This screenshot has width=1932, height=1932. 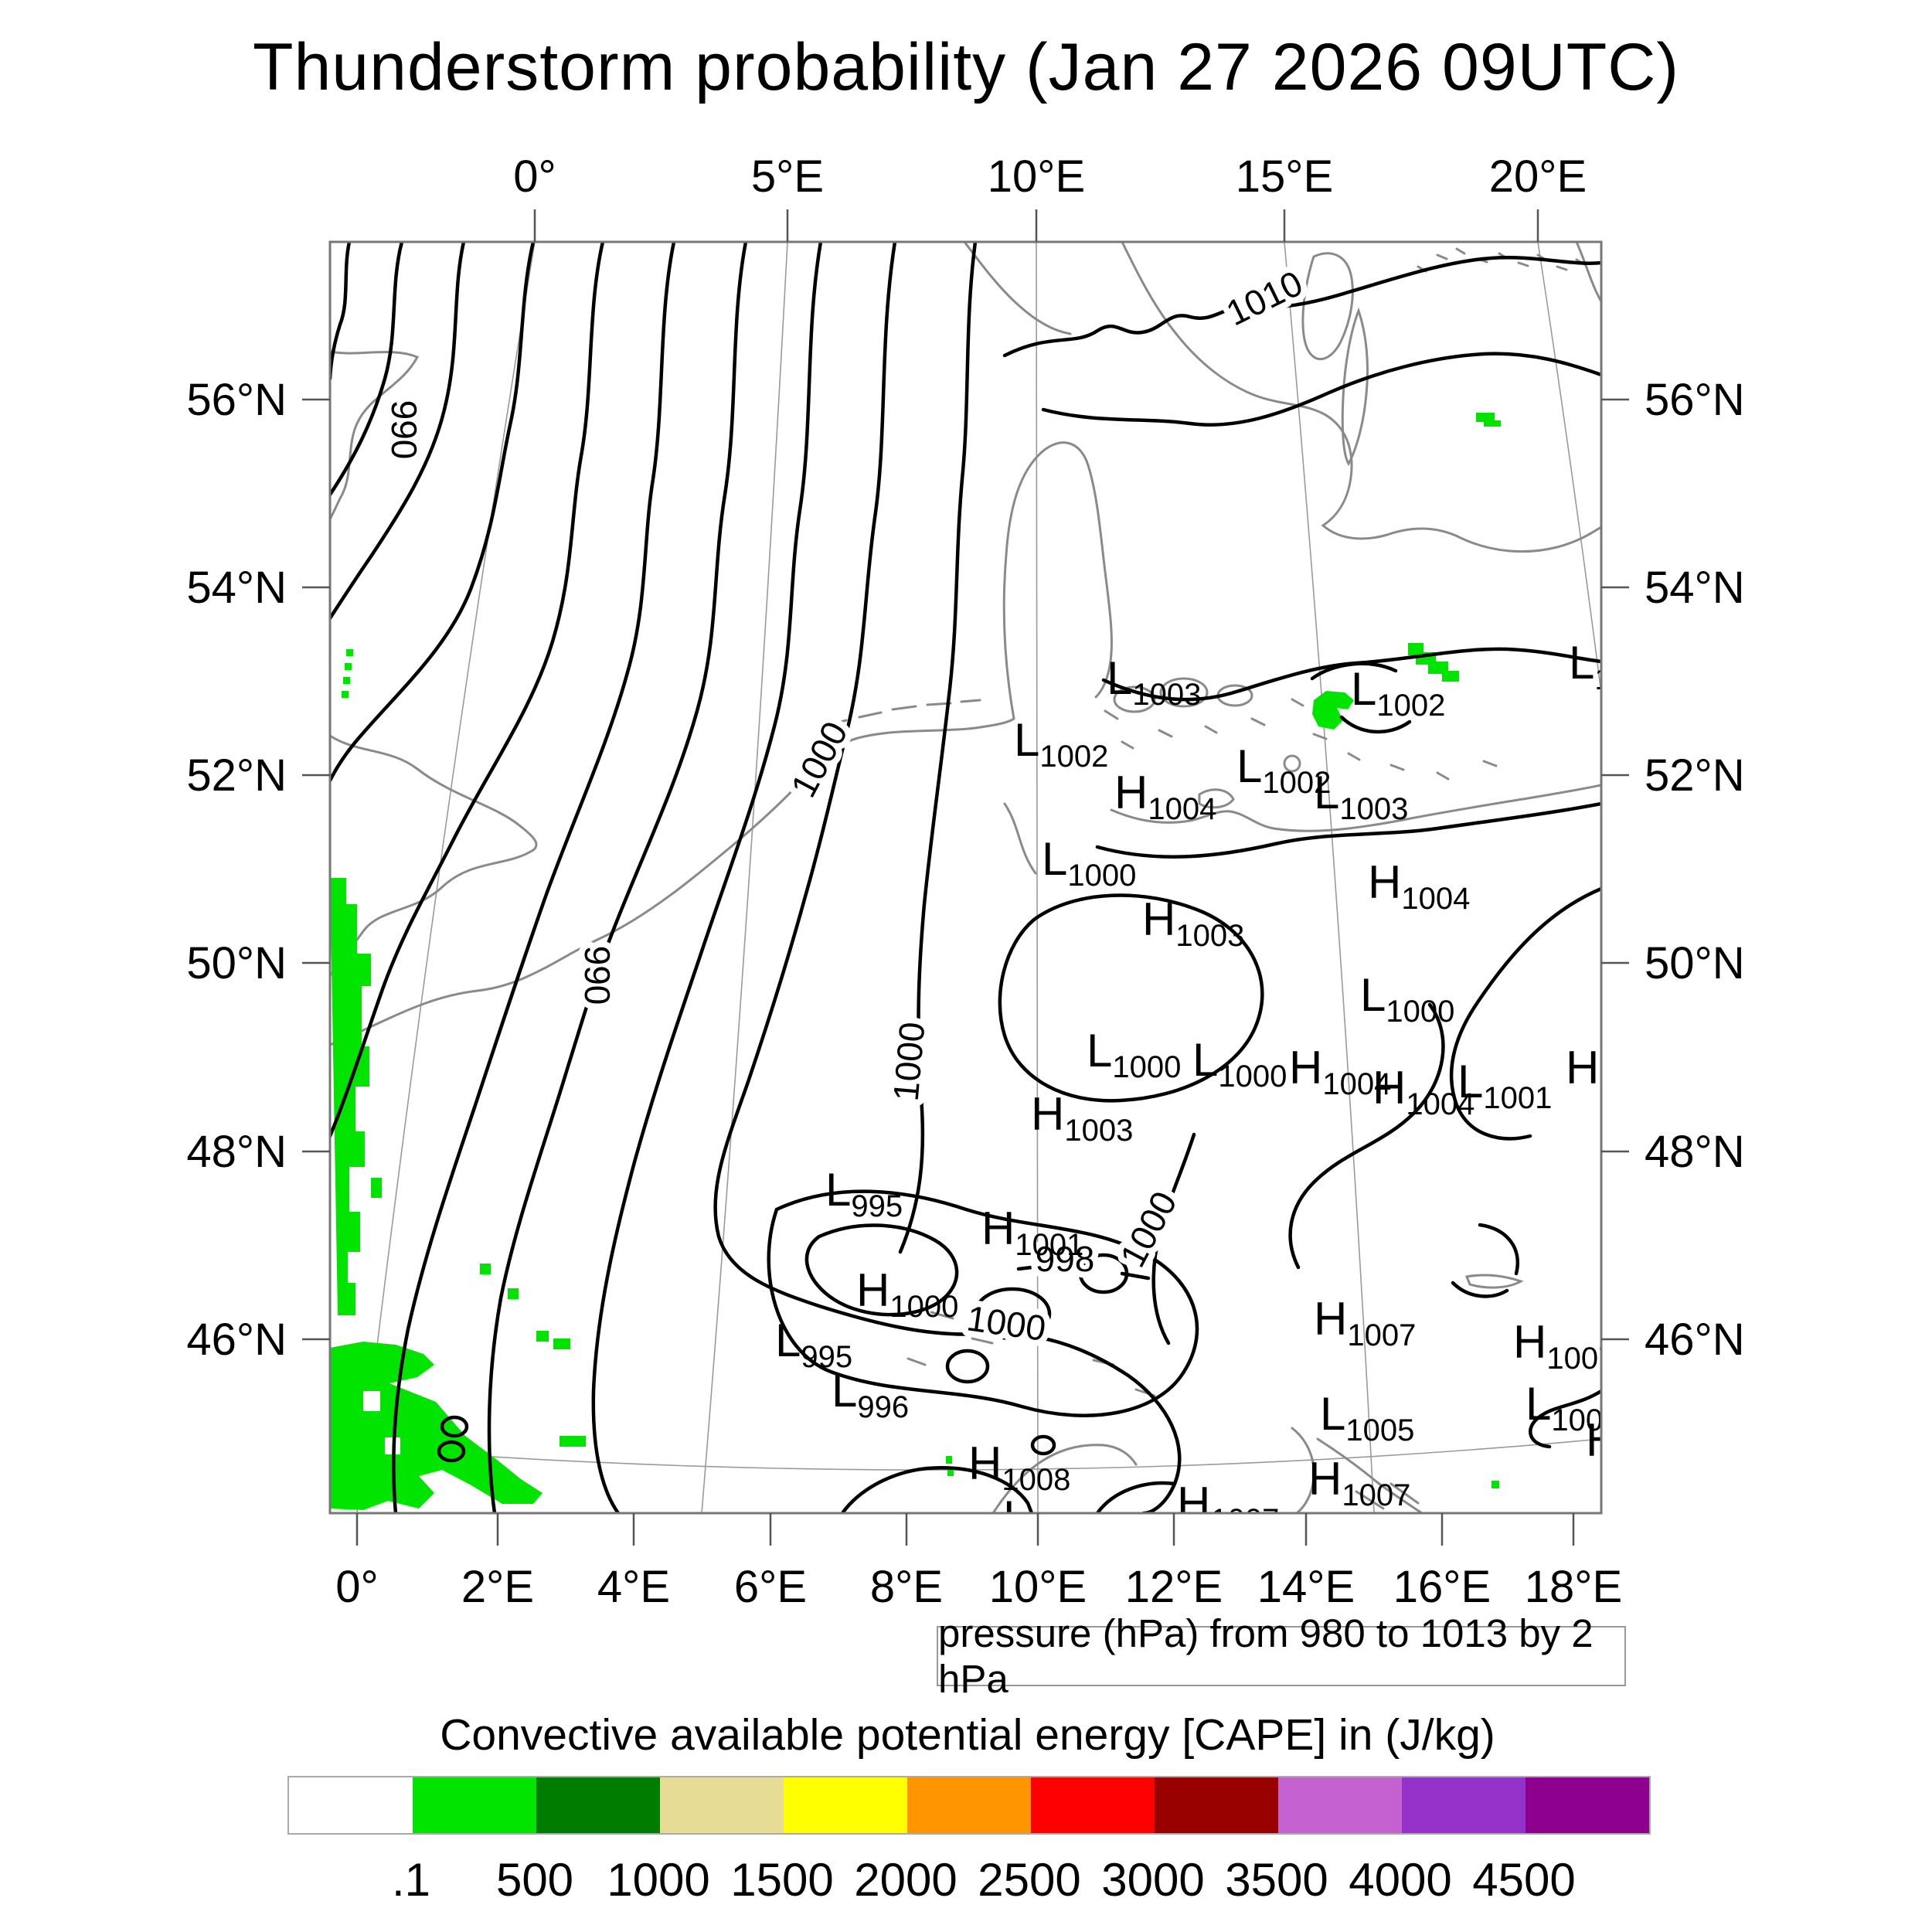 I want to click on axis-tick-label: 4°E, so click(x=634, y=1587).